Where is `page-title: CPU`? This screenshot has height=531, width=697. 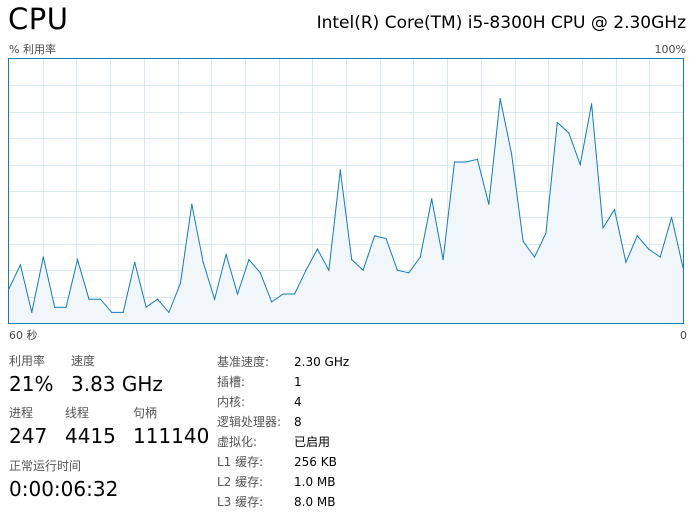 page-title: CPU is located at coordinates (38, 19).